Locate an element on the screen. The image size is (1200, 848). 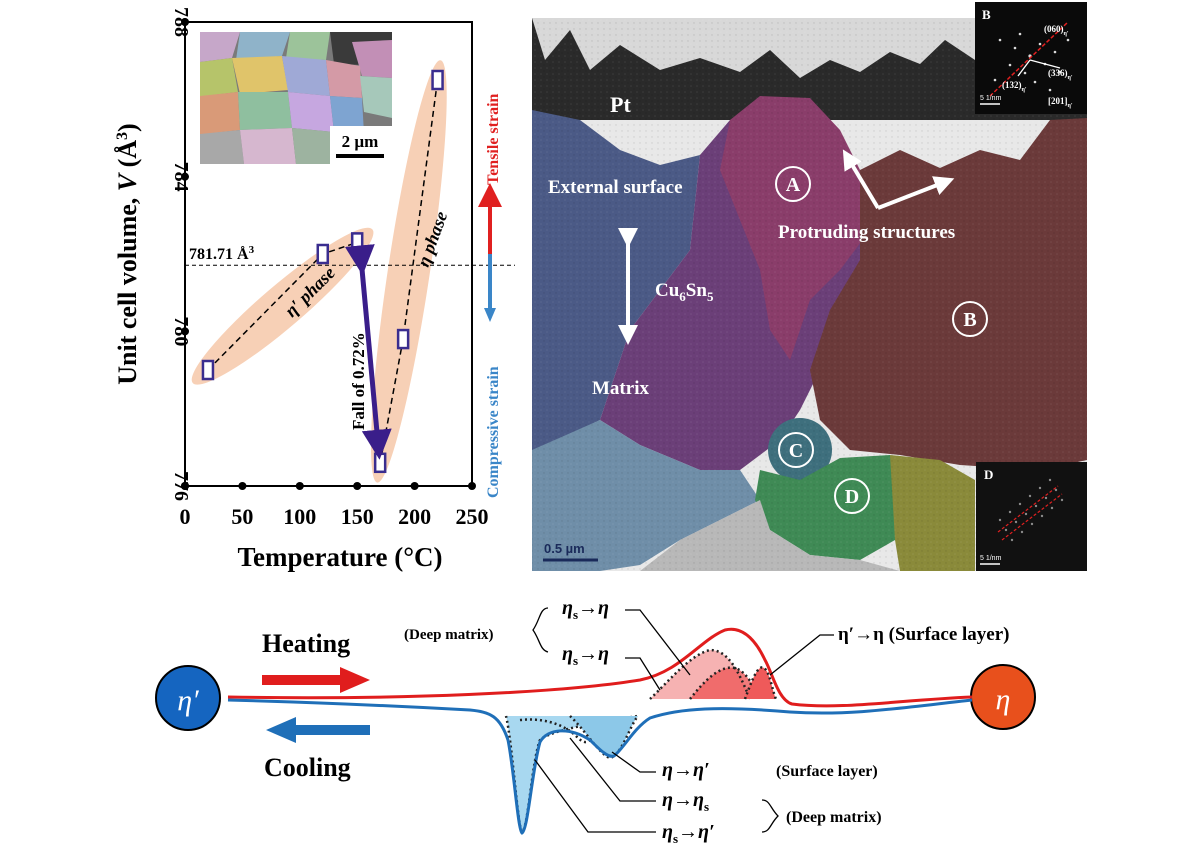
x-axis-label: Temperature (°C) is located at coordinates (339, 557).